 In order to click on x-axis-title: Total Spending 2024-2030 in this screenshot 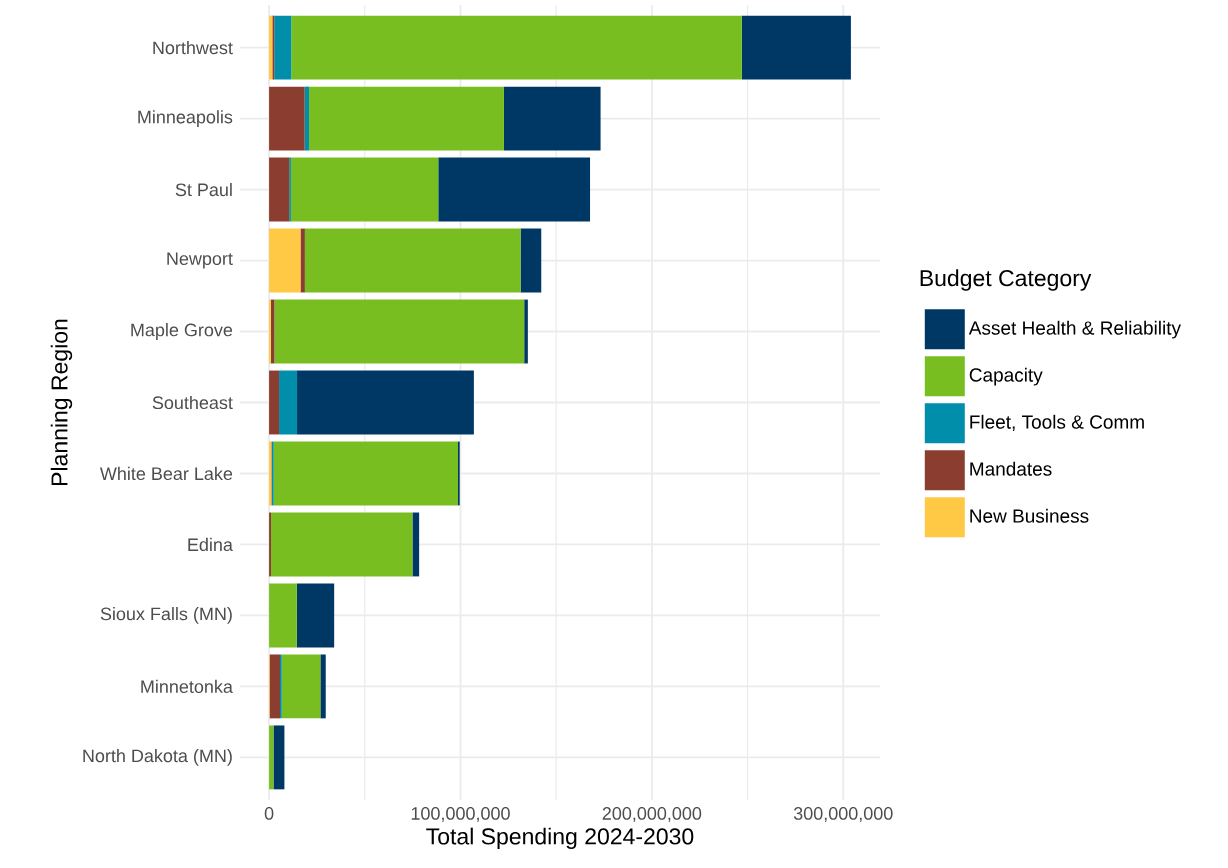, I will do `click(560, 838)`.